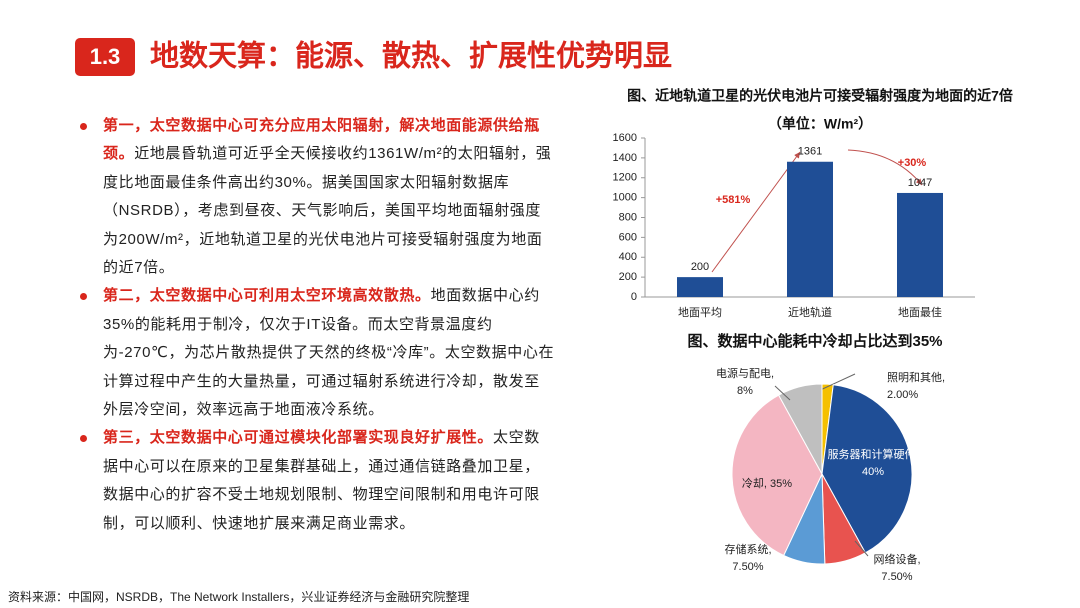 Image resolution: width=1080 pixels, height=608 pixels. What do you see at coordinates (753, 483) in the screenshot?
I see `slice-category: 冷却` at bounding box center [753, 483].